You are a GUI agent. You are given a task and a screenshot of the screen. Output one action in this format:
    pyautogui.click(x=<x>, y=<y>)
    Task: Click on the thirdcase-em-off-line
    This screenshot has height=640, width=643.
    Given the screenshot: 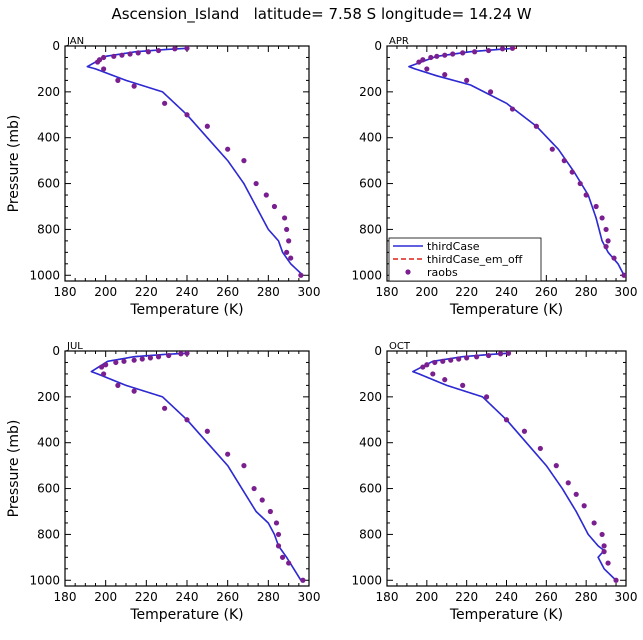 What is the action you would take?
    pyautogui.click(x=514, y=466)
    